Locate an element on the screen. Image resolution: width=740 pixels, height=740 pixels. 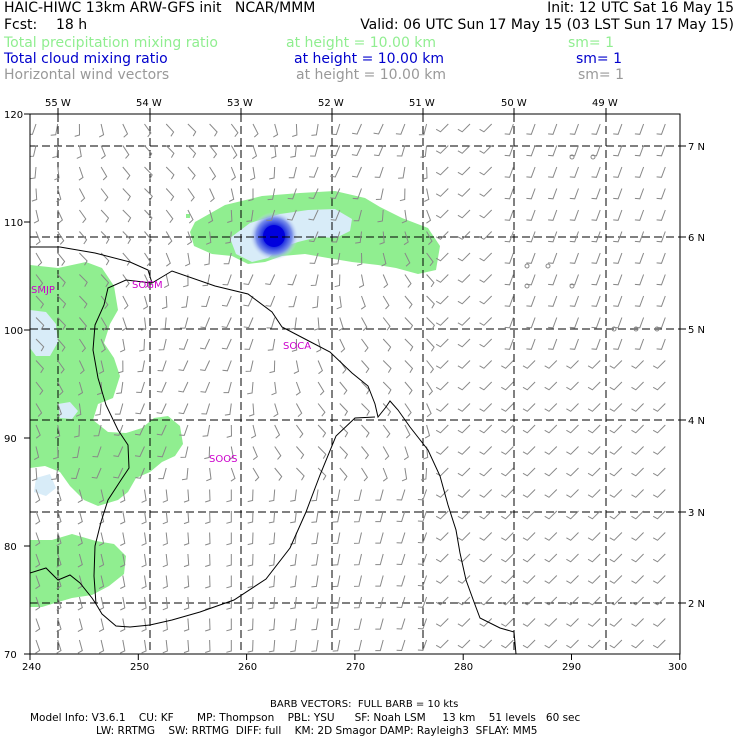
calm-wind-markers is located at coordinates (592, 243).